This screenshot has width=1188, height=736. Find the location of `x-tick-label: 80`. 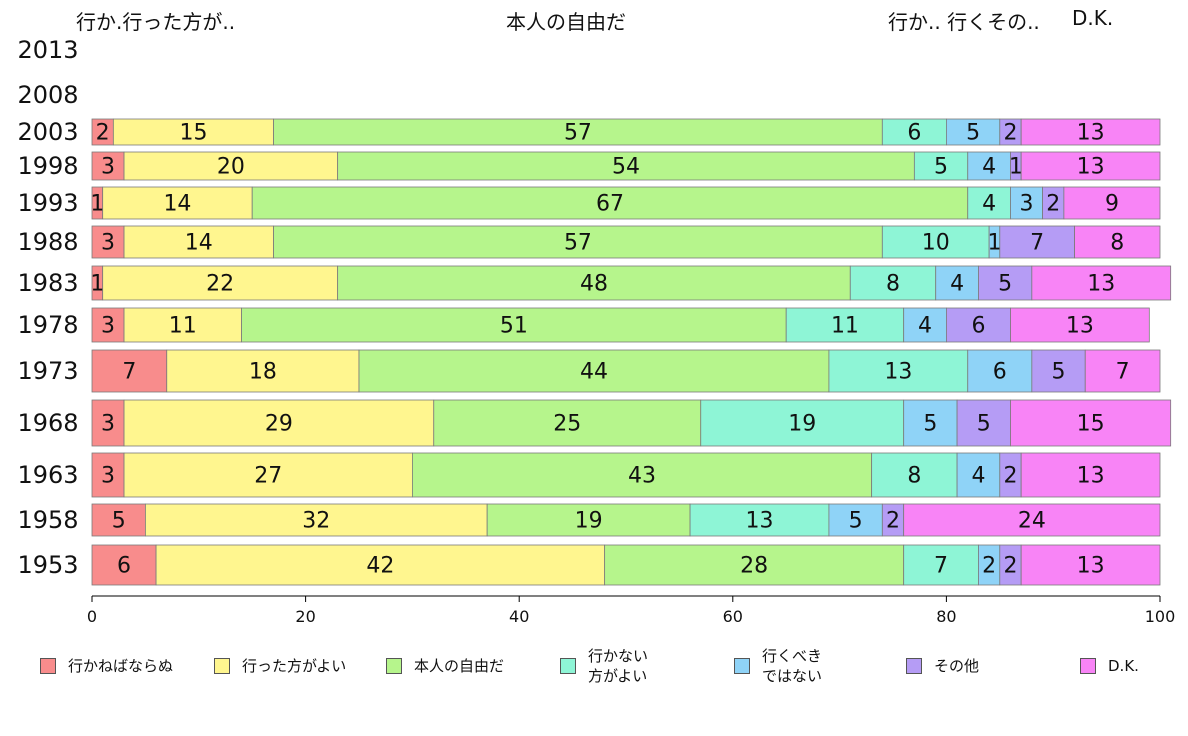

x-tick-label: 80 is located at coordinates (946, 616).